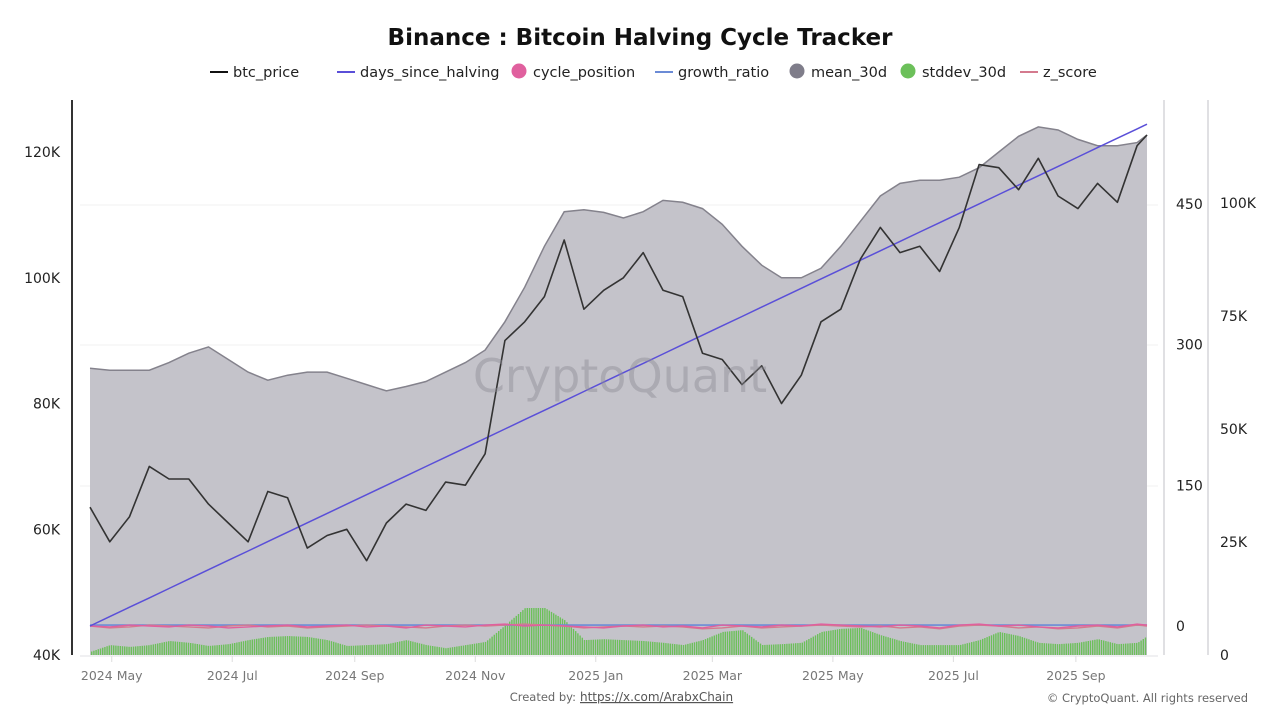  I want to click on x-tick-label: 2024 Nov, so click(475, 675).